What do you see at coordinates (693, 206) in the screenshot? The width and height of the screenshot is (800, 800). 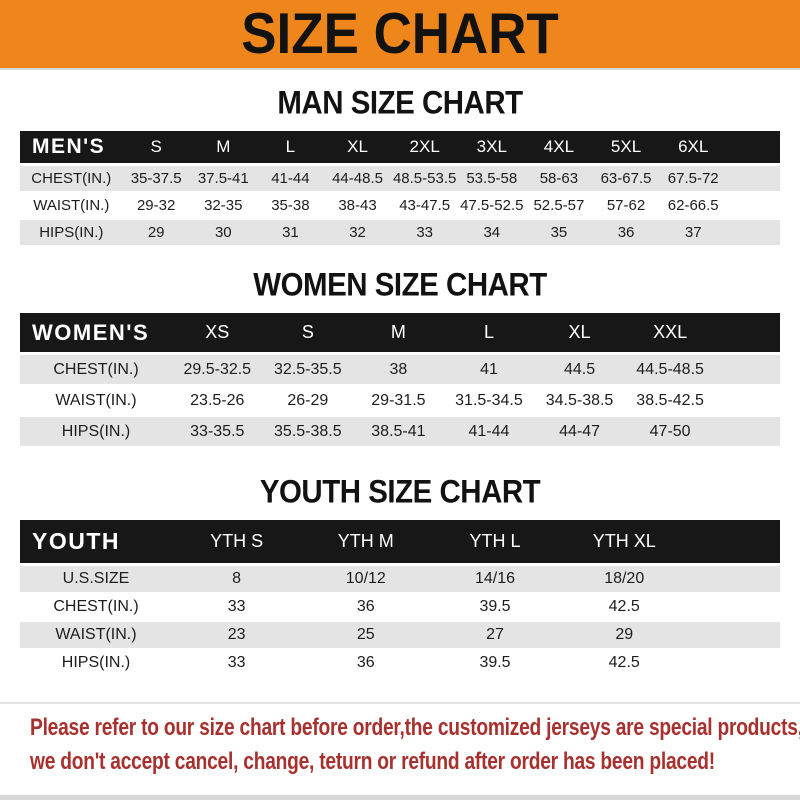 I see `size-value-cell: 62-66.5` at bounding box center [693, 206].